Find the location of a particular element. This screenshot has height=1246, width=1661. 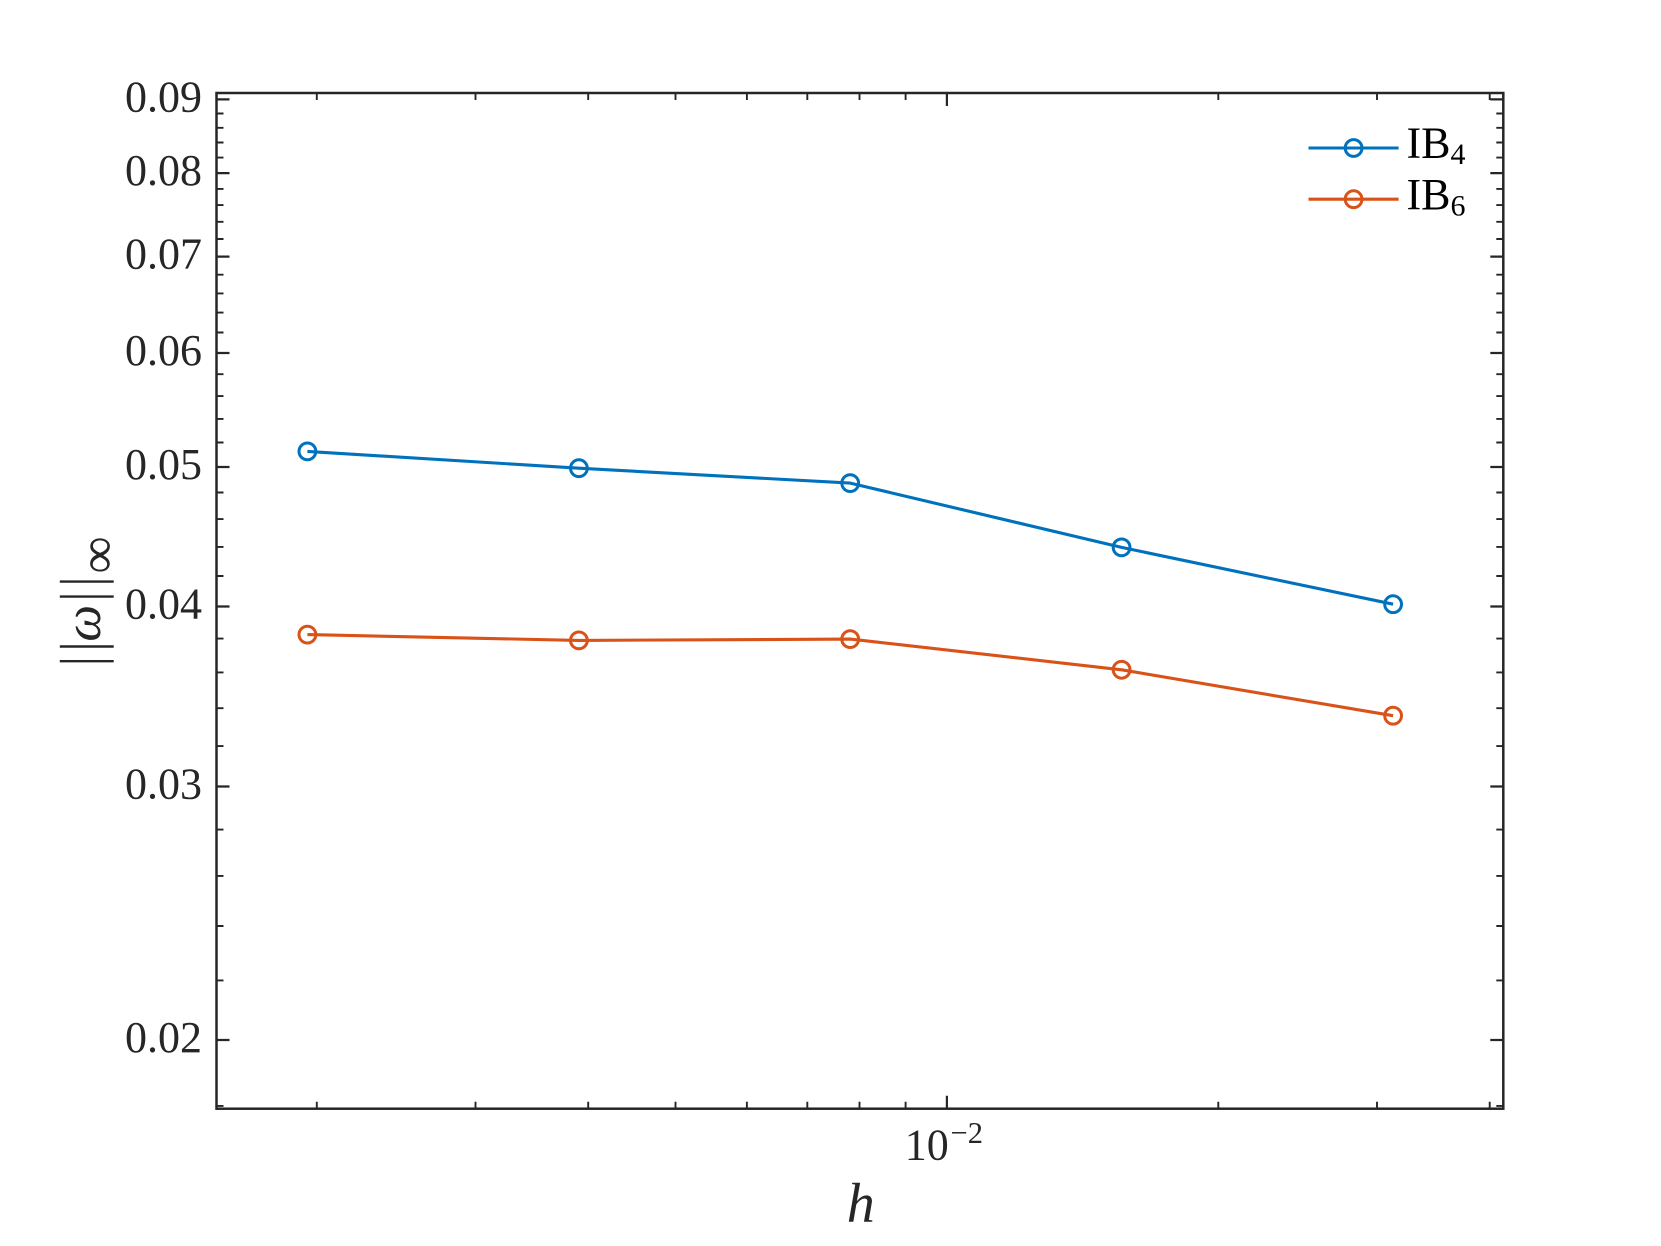

svg-text: 0.08 is located at coordinates (163, 170).